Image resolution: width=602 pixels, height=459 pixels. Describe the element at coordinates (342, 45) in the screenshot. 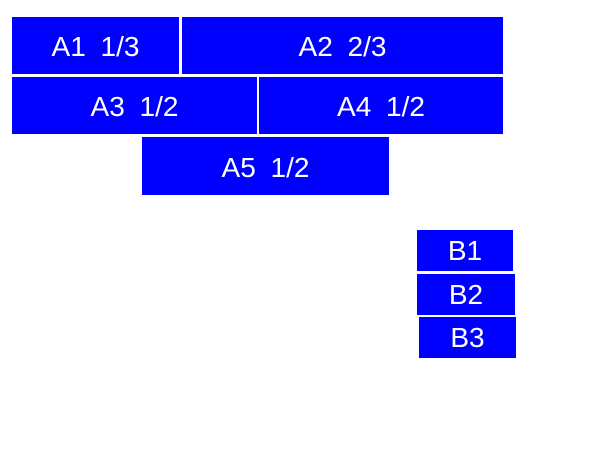

I see `box-a2: A2 2/3` at that location.